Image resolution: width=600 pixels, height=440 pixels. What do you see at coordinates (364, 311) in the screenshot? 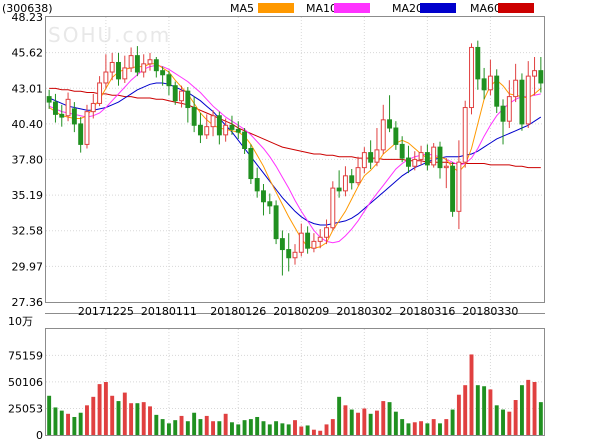
I see `date-tick-label: 20180302` at bounding box center [364, 311].